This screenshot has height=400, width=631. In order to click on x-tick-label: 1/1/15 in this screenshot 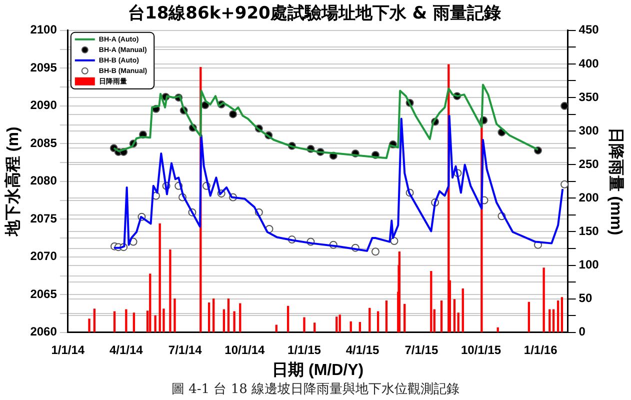, I will do `click(305, 349)`.